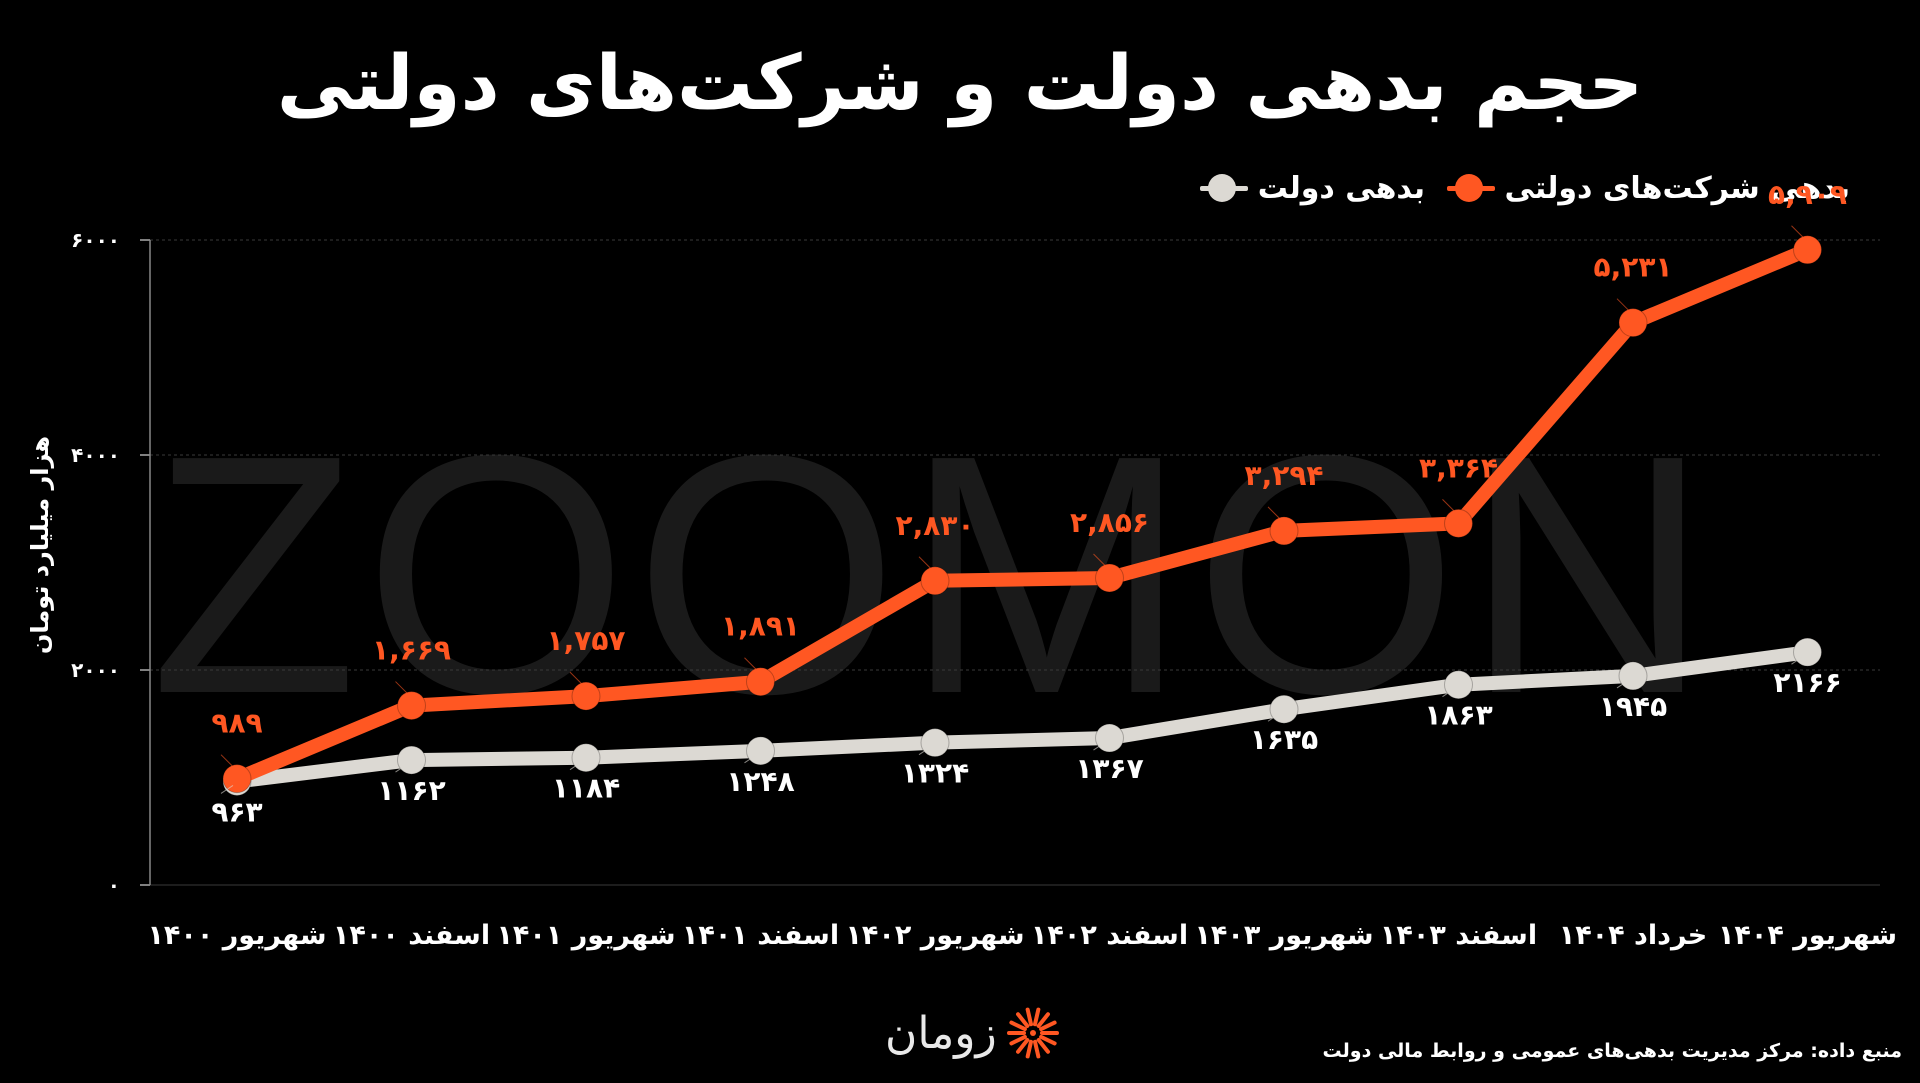 The image size is (1920, 1083). I want to click on brand-name: زومان, so click(941, 1033).